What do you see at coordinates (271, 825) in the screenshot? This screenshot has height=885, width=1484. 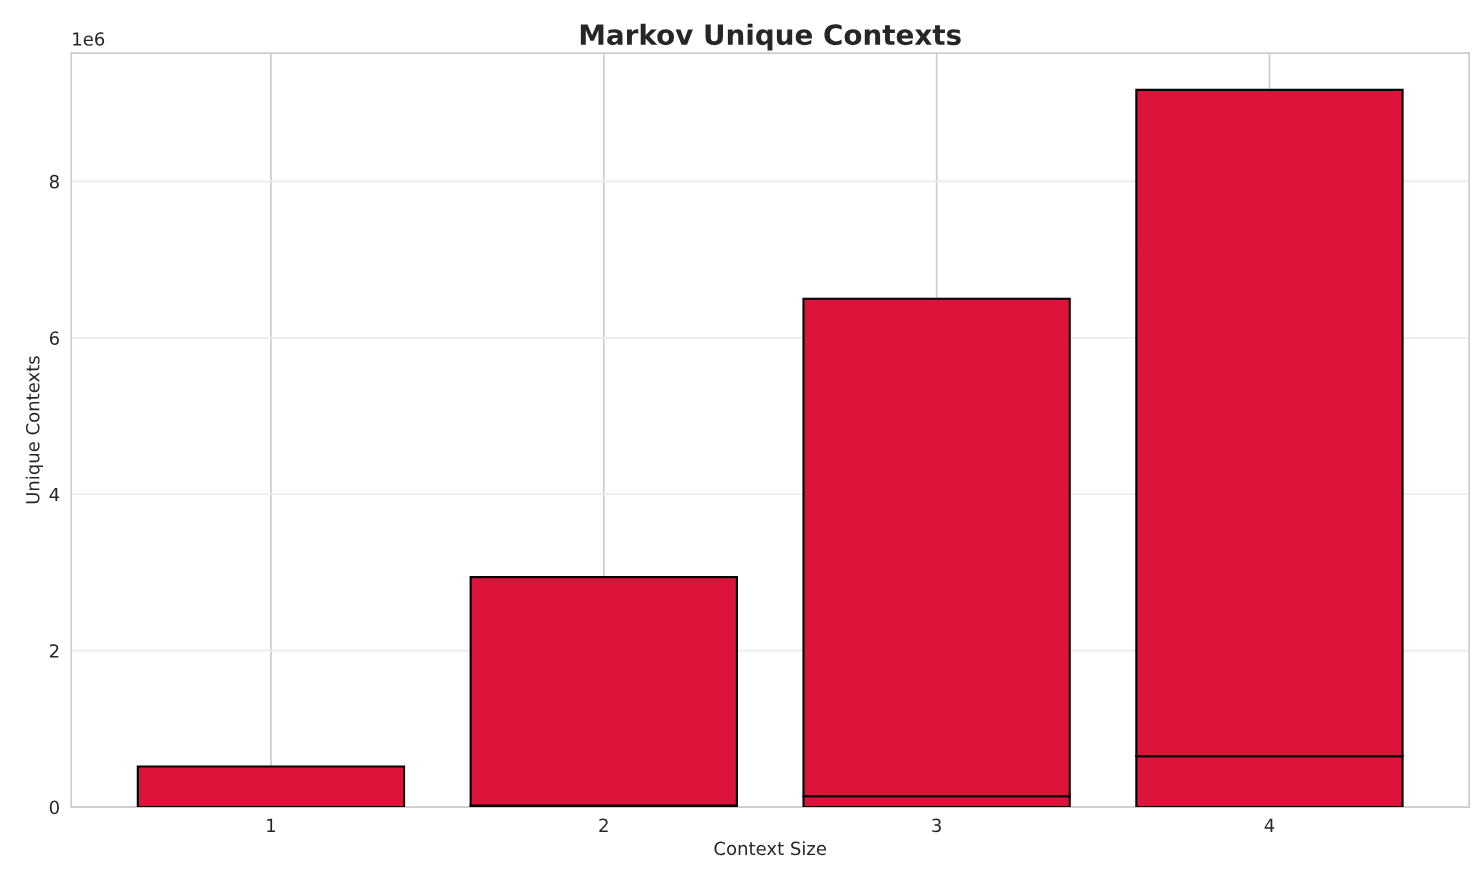 I see `x-tick-label: 1` at bounding box center [271, 825].